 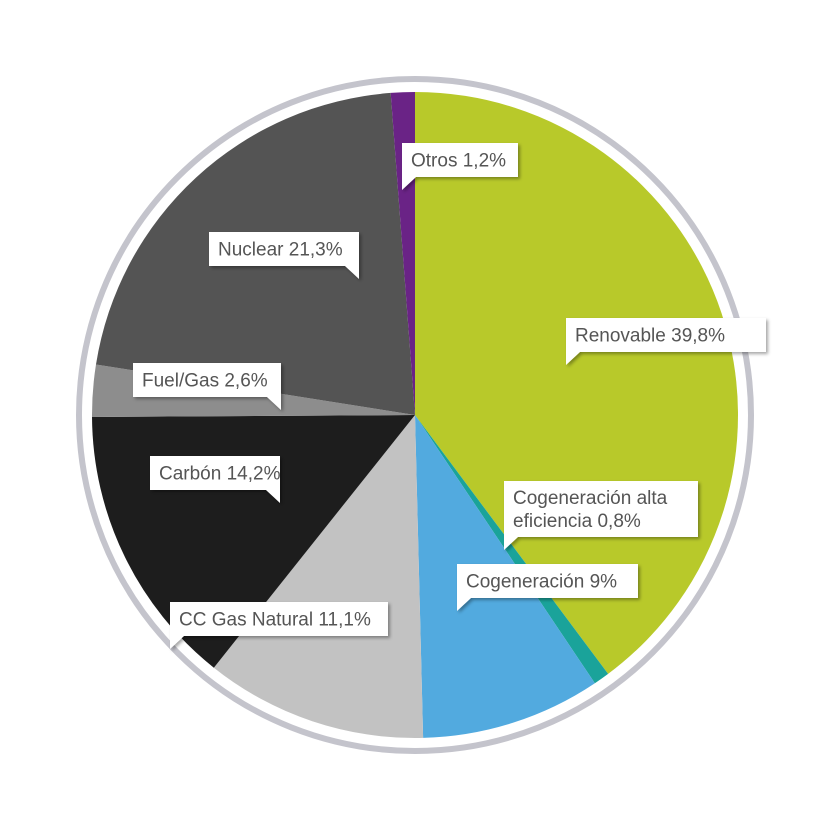 I want to click on slice-label-text: Cogeneración alta, so click(x=590, y=498).